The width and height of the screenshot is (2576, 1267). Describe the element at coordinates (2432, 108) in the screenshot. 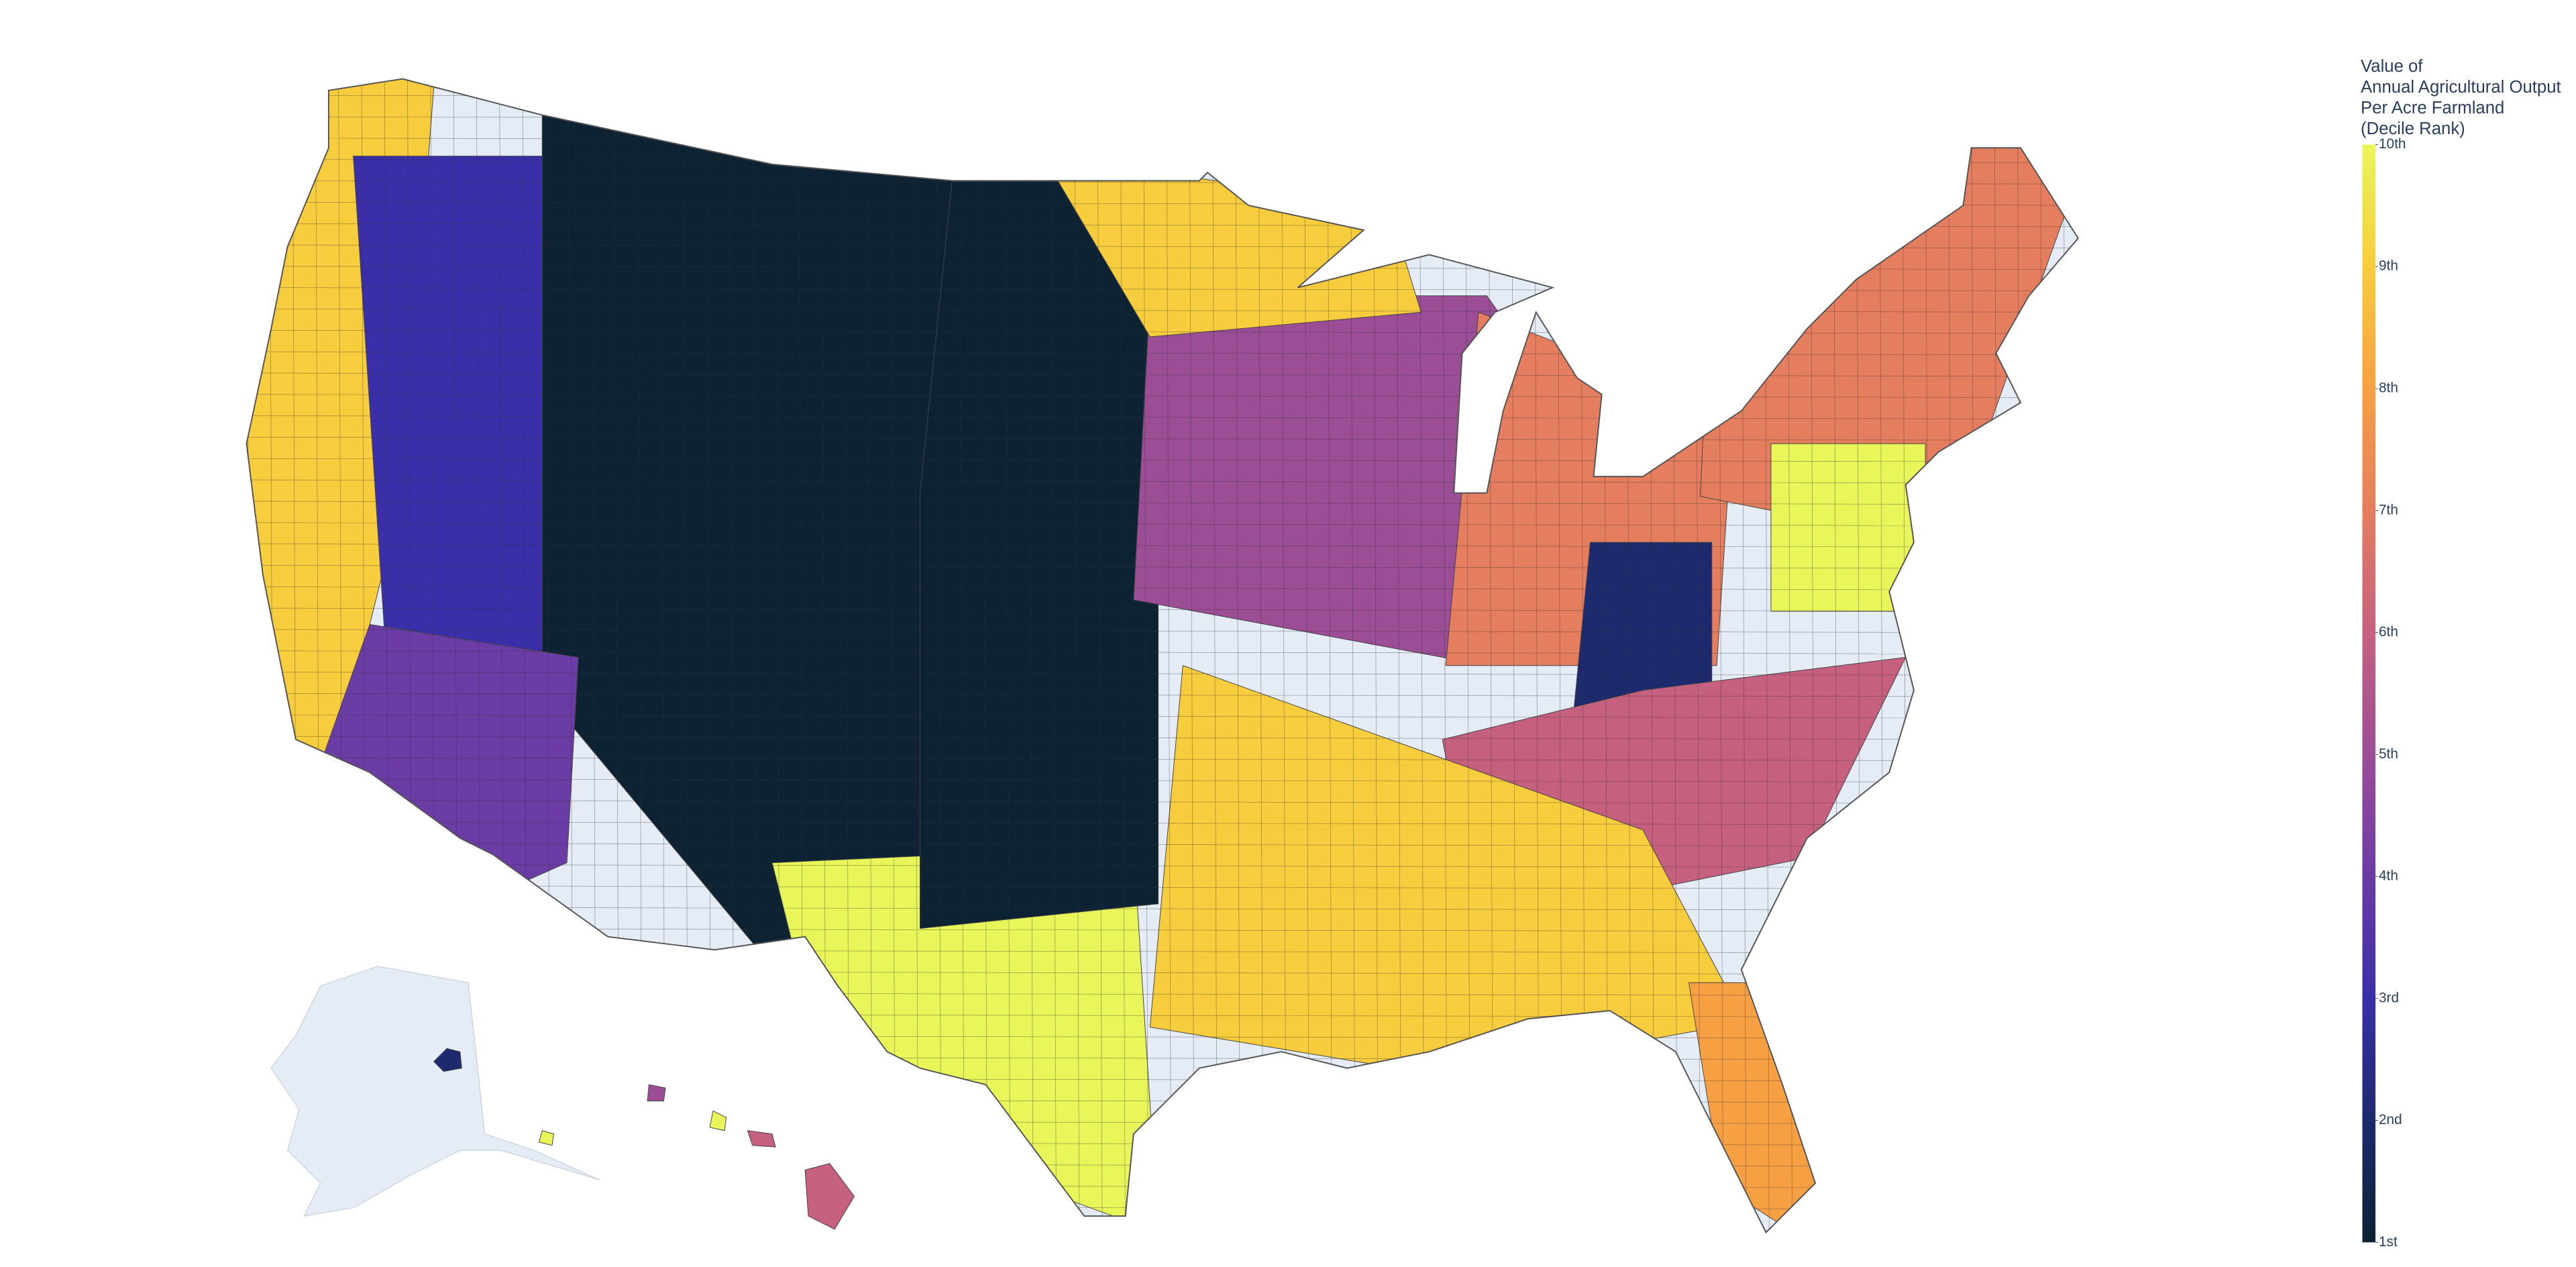

I see `colorbar-title: Per Acre Farmland` at that location.